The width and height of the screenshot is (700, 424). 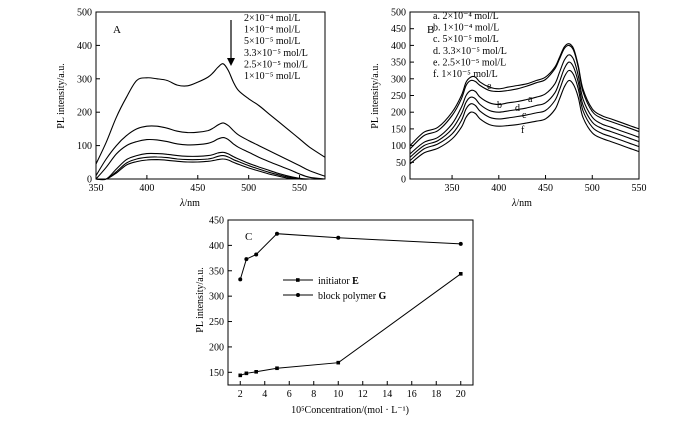 I want to click on panel-c-frame, so click(x=350, y=302).